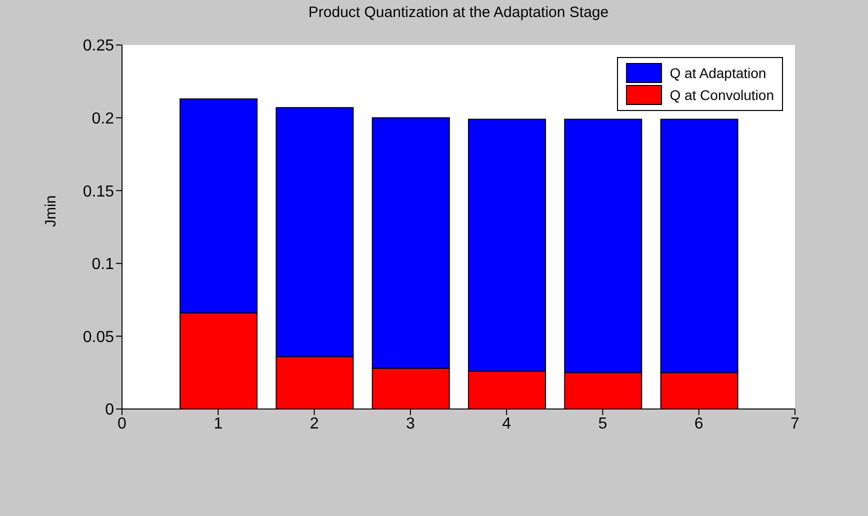  I want to click on y-axis-title: Jmin, so click(51, 211).